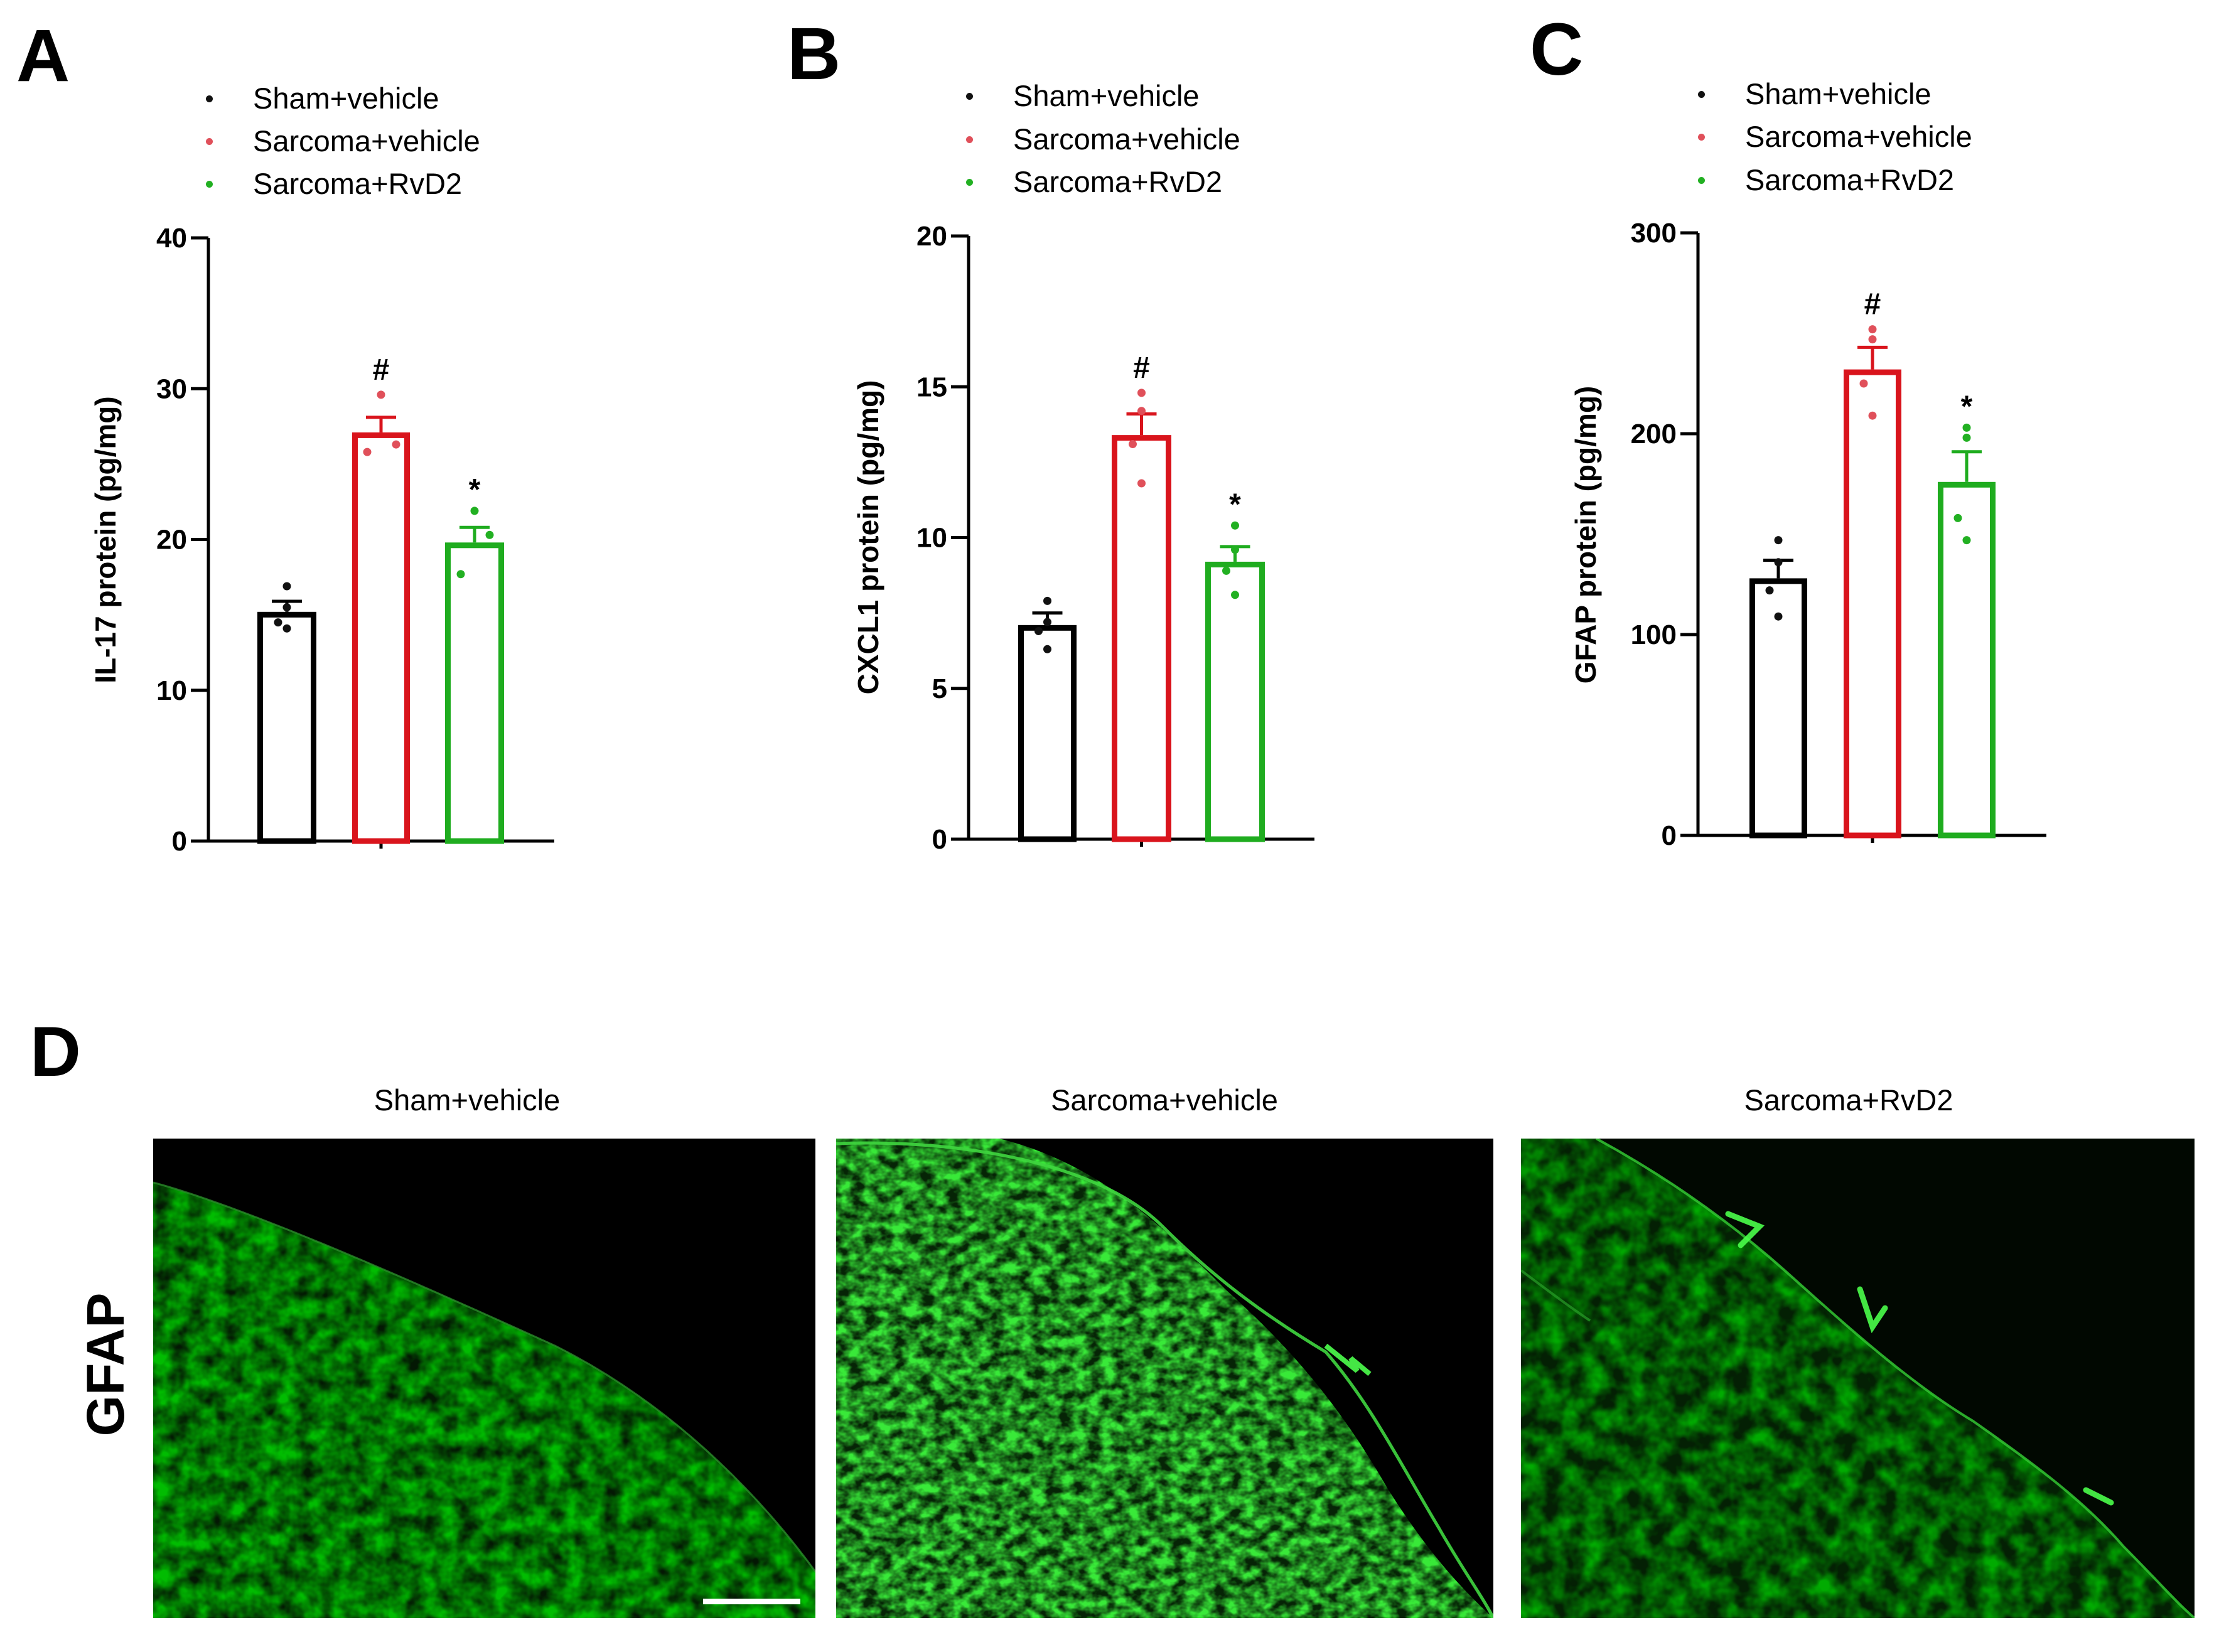 This screenshot has height=1652, width=2219. Describe the element at coordinates (43, 55) in the screenshot. I see `panel-letter-a: A` at that location.